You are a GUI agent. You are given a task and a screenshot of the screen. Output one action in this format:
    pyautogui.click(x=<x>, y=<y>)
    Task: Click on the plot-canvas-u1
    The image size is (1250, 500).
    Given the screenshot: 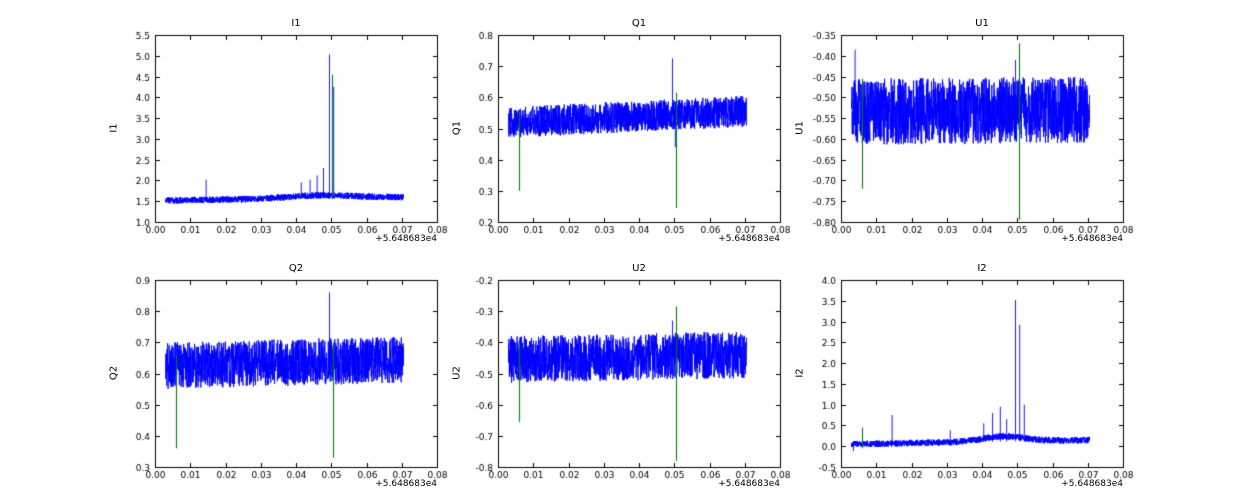 What is the action you would take?
    pyautogui.click(x=962, y=132)
    